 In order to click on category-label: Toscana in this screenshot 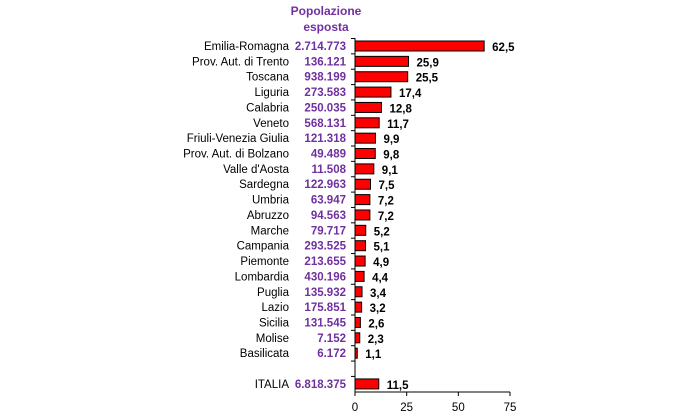, I will do `click(267, 78)`.